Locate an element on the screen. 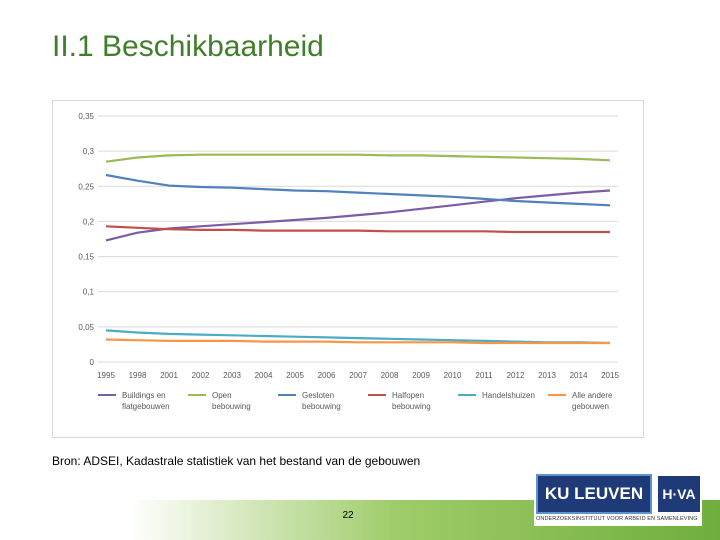  y-tick-label: 0 is located at coordinates (92, 362).